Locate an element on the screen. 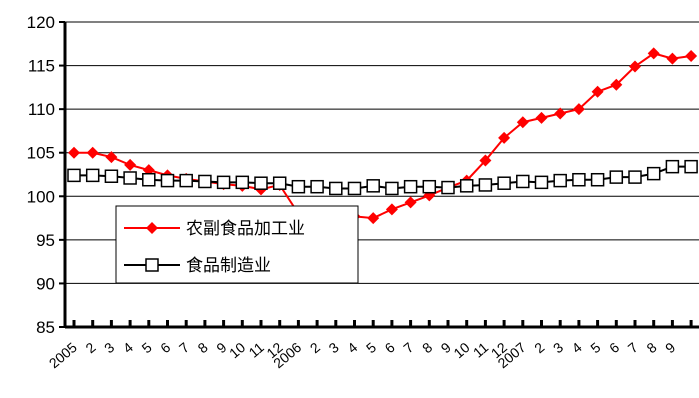 The image size is (699, 398). x-tick-label-13: 2 is located at coordinates (315, 347).